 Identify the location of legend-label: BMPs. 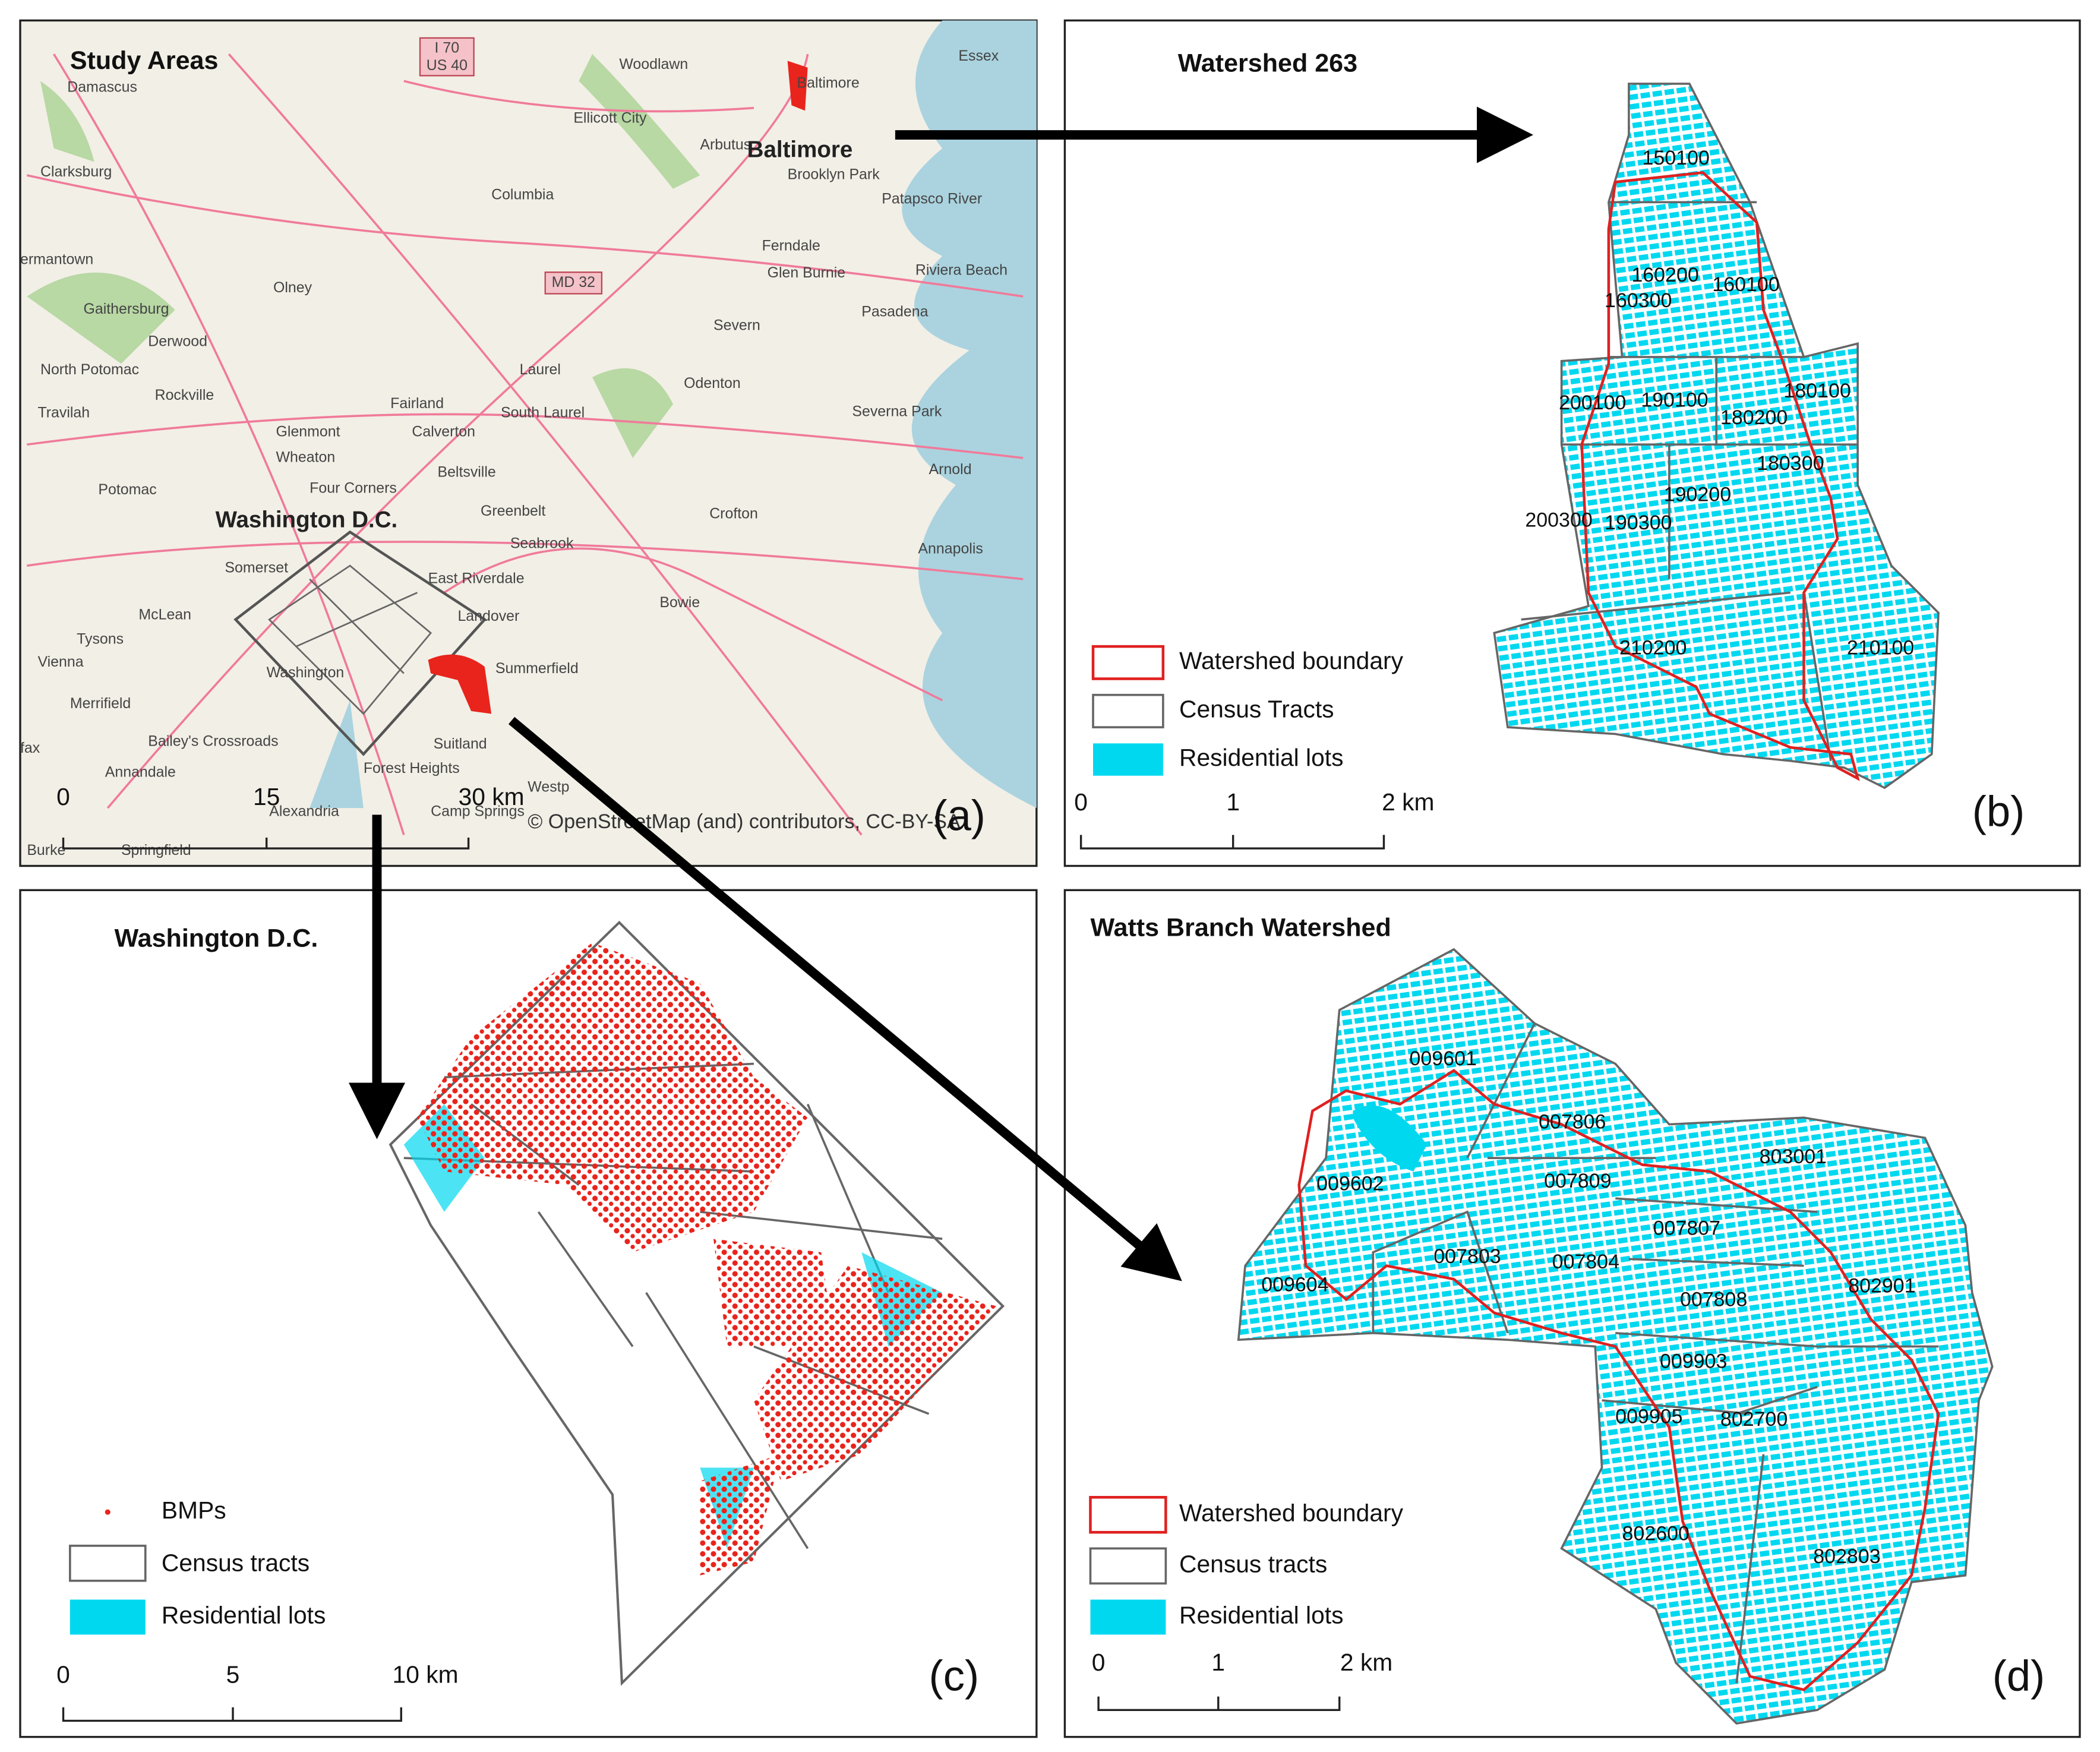
(194, 1510).